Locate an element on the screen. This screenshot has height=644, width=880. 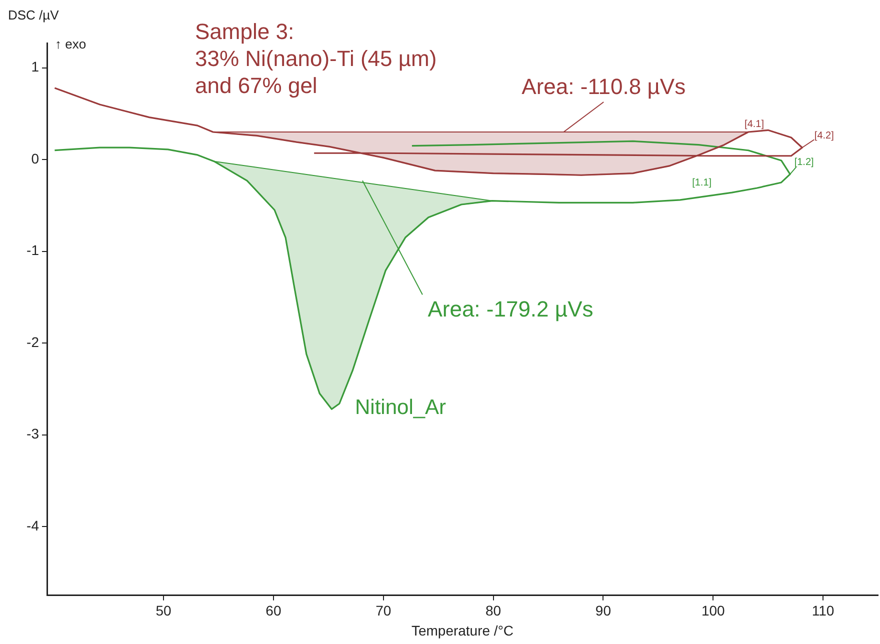
y-tick-label: -4 is located at coordinates (33, 525).